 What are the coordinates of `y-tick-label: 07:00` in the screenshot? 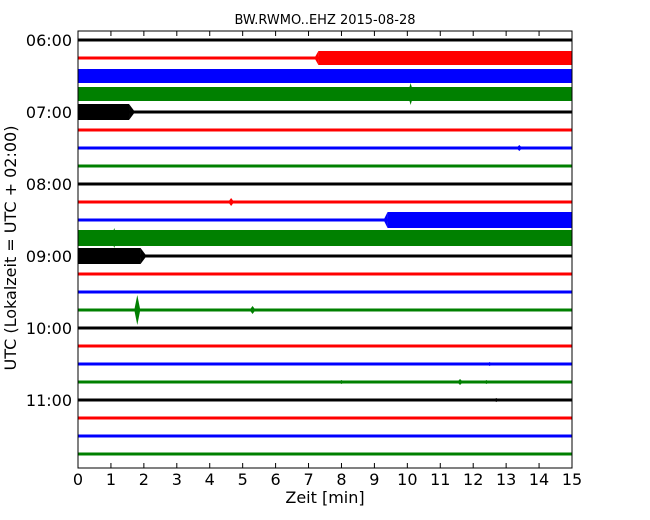 It's located at (49, 112).